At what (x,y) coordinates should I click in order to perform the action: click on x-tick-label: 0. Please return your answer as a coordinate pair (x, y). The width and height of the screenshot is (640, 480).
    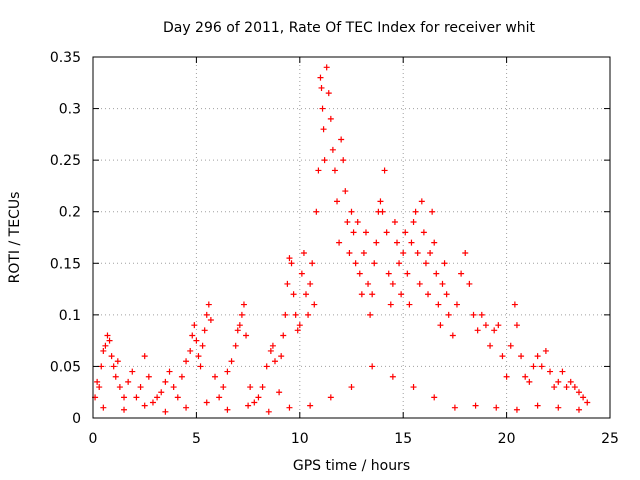
    Looking at the image, I should click on (93, 439).